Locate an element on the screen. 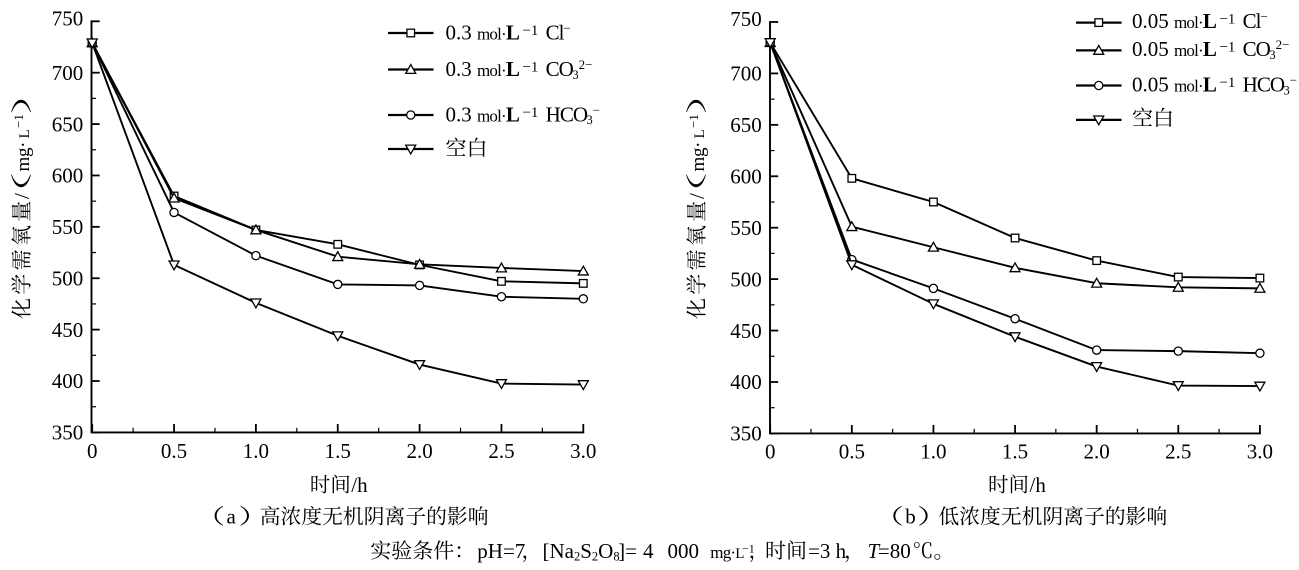 This screenshot has height=570, width=1299. svg-text: a is located at coordinates (232, 517).